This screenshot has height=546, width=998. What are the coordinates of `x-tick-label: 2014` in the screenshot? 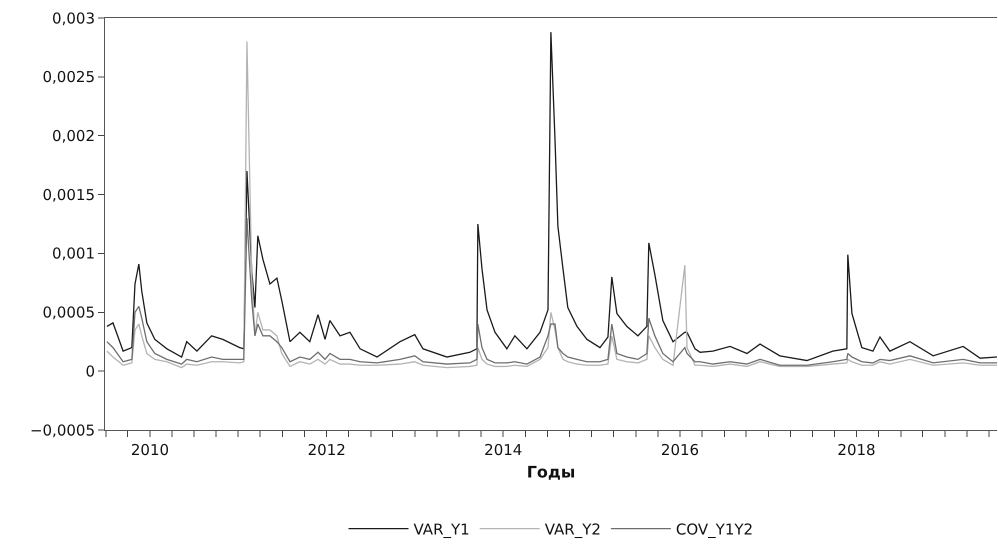 It's located at (503, 450).